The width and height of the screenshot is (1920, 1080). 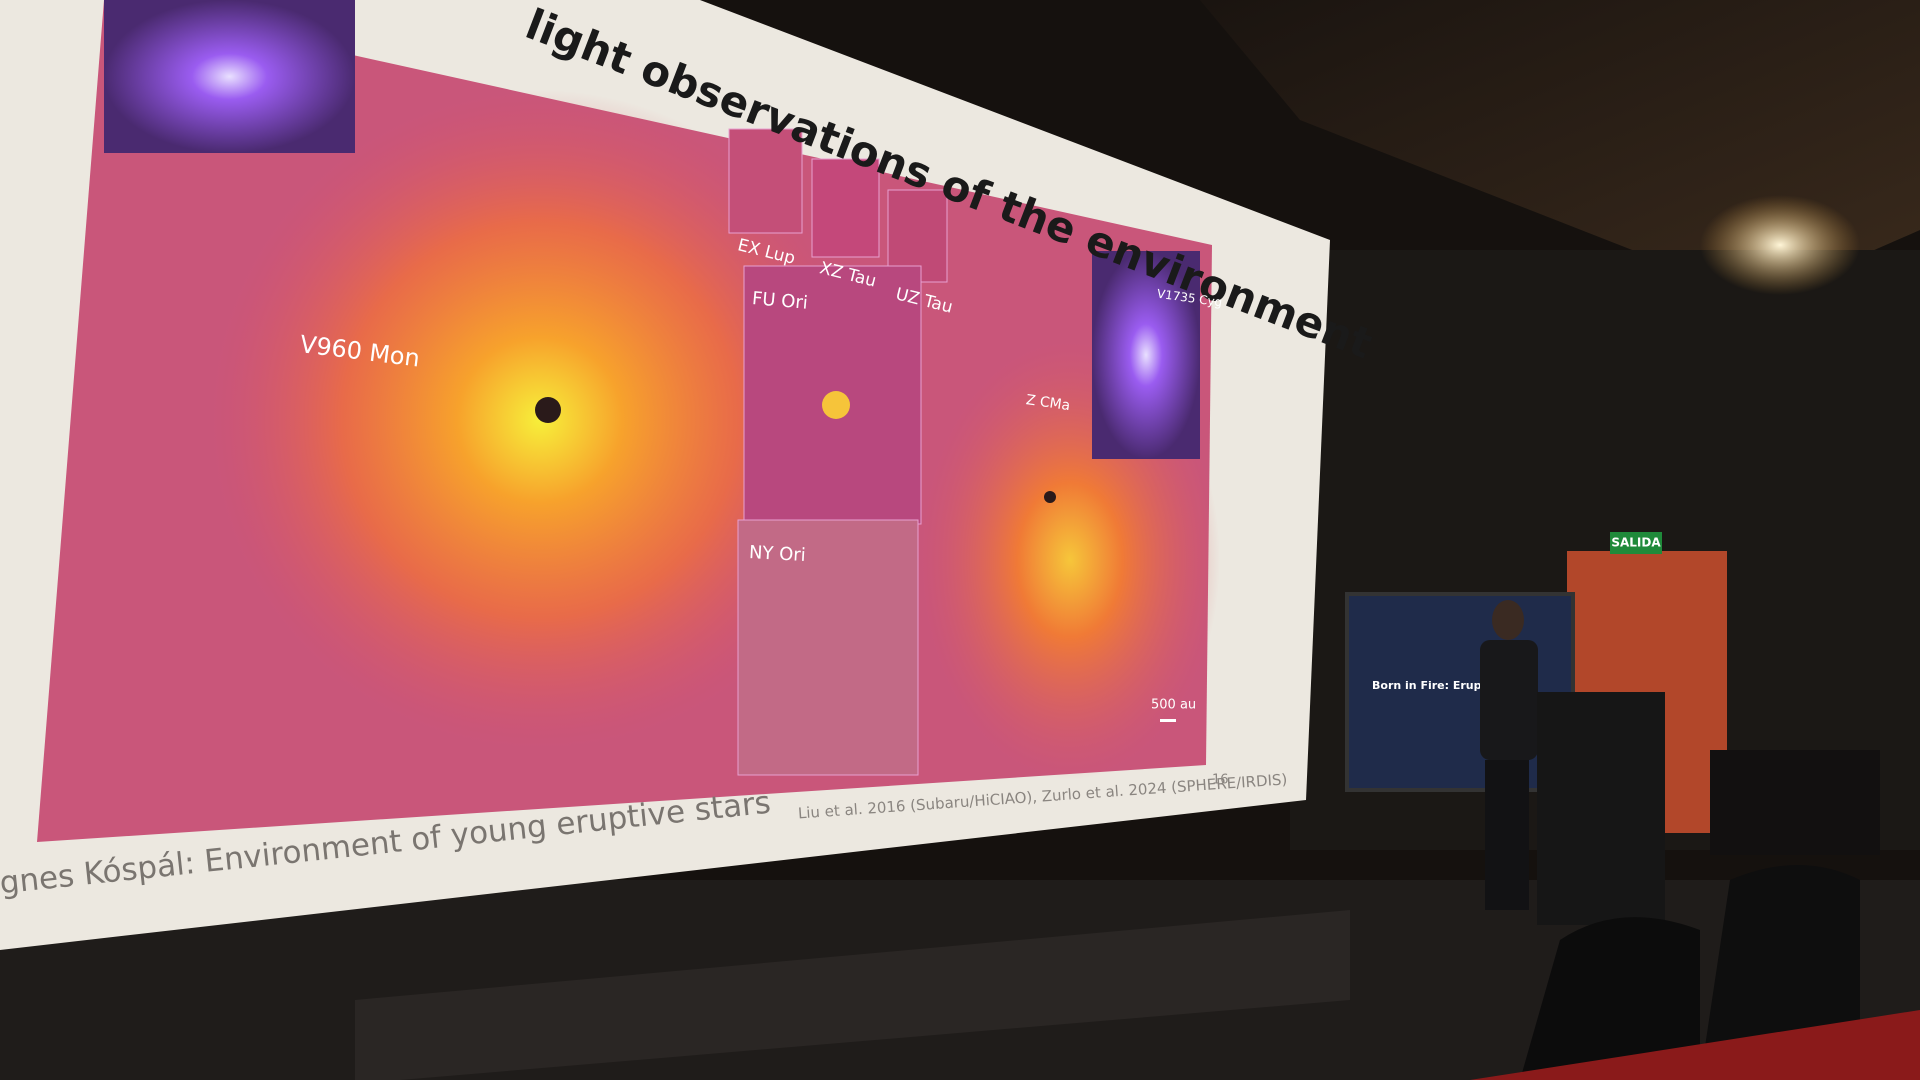 What do you see at coordinates (779, 301) in the screenshot?
I see `panel-label: FU Ori` at bounding box center [779, 301].